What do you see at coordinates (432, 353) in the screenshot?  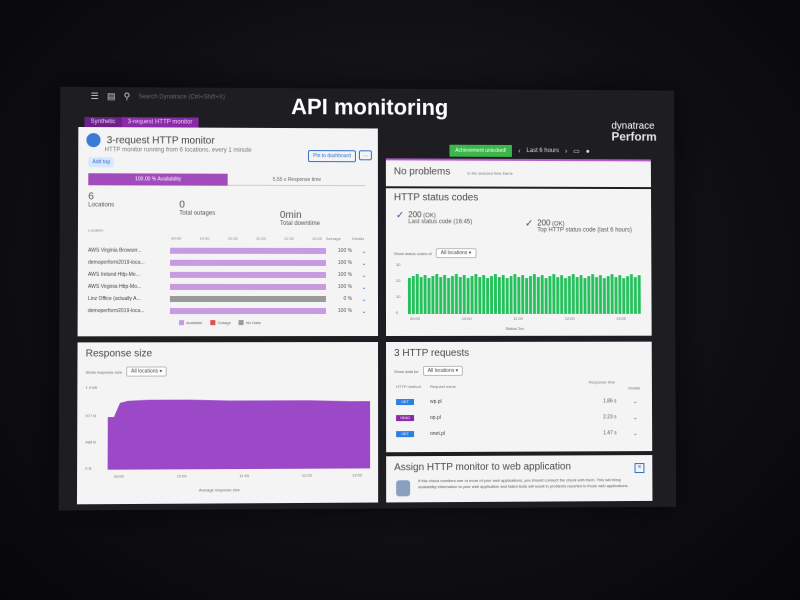 I see `requests-title: 3 HTTP requests` at bounding box center [432, 353].